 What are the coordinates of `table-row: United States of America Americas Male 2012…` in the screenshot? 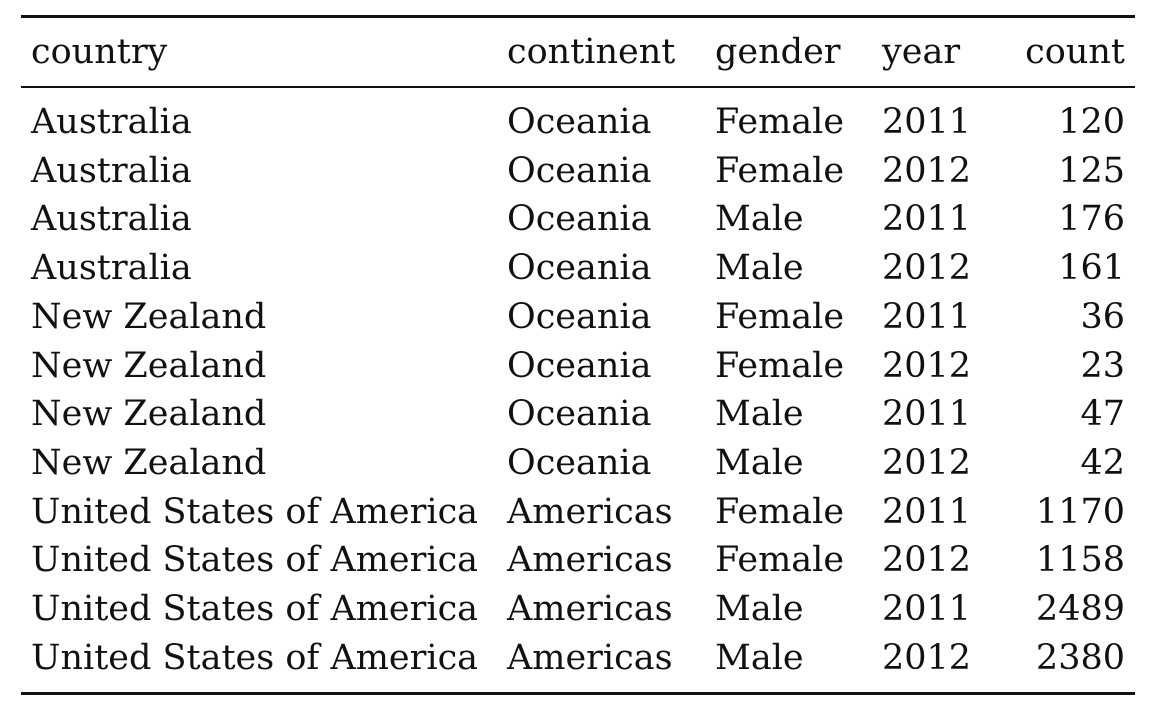 It's located at (578, 664).